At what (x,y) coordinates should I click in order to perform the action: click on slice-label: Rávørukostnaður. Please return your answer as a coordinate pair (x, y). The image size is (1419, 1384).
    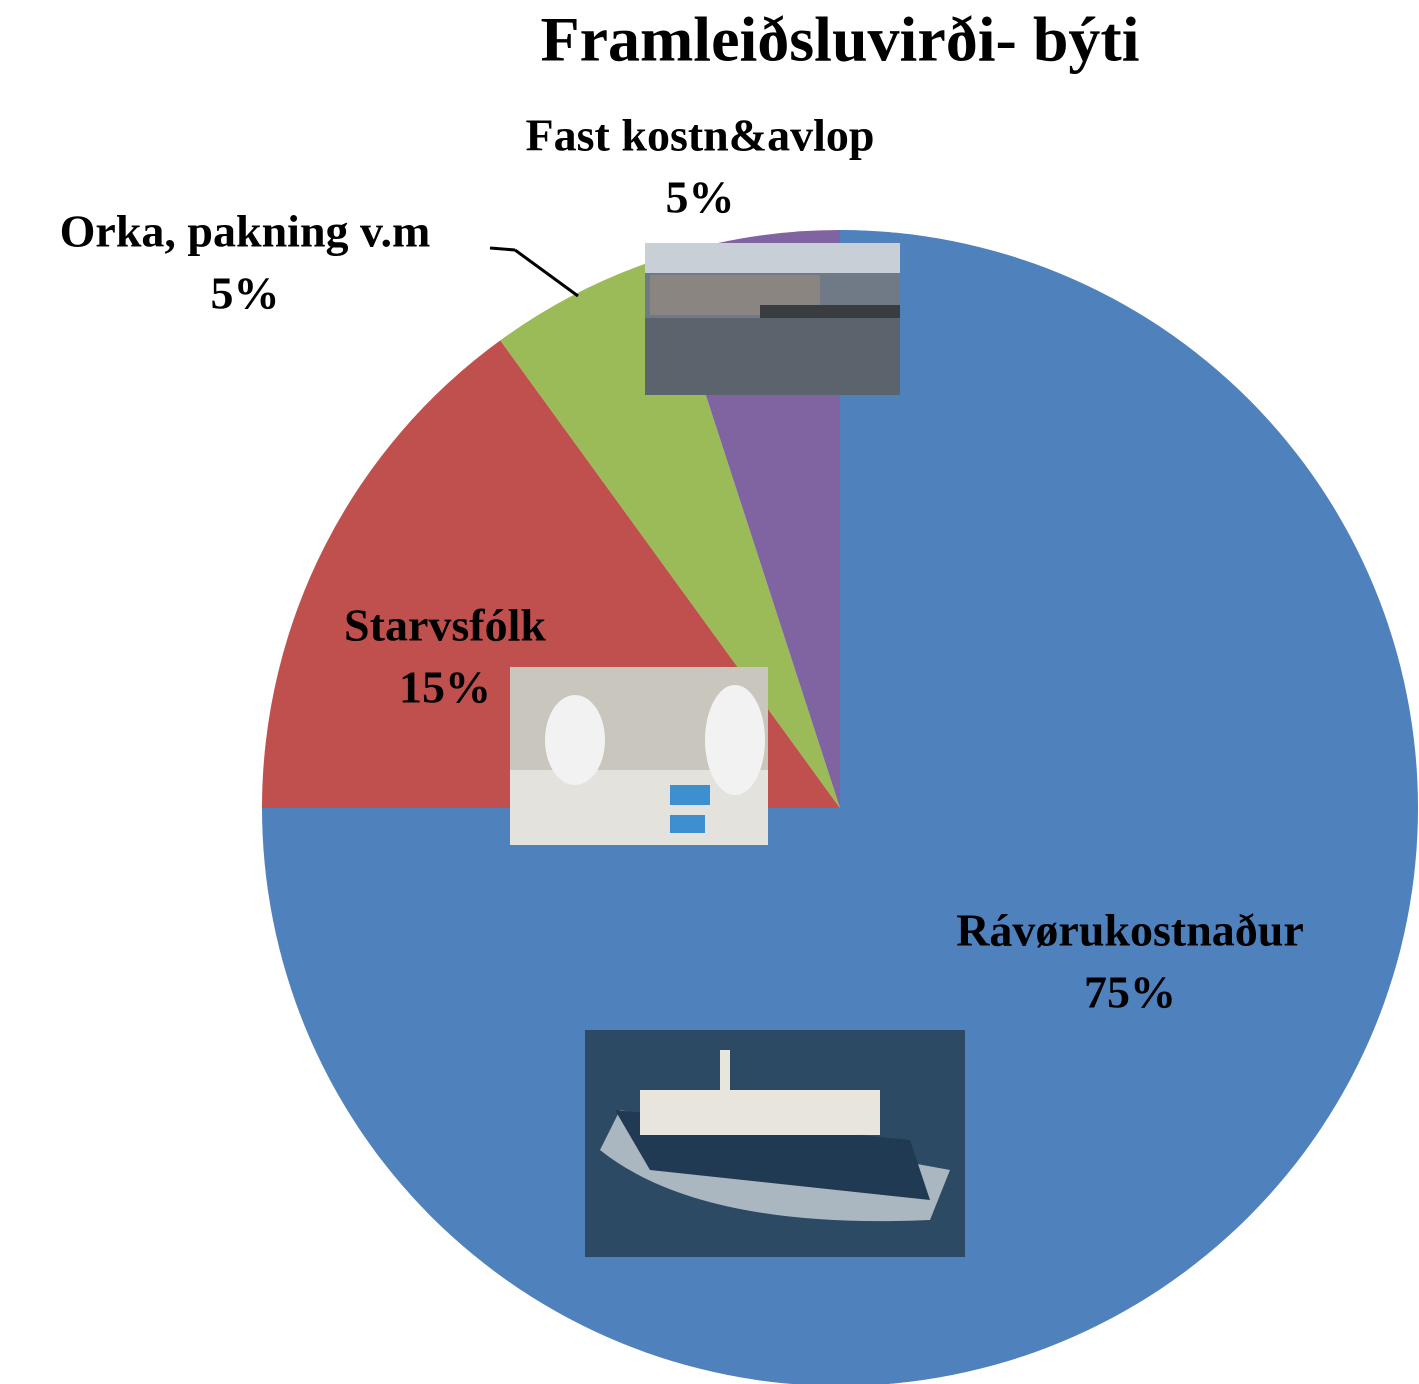
    Looking at the image, I should click on (1130, 930).